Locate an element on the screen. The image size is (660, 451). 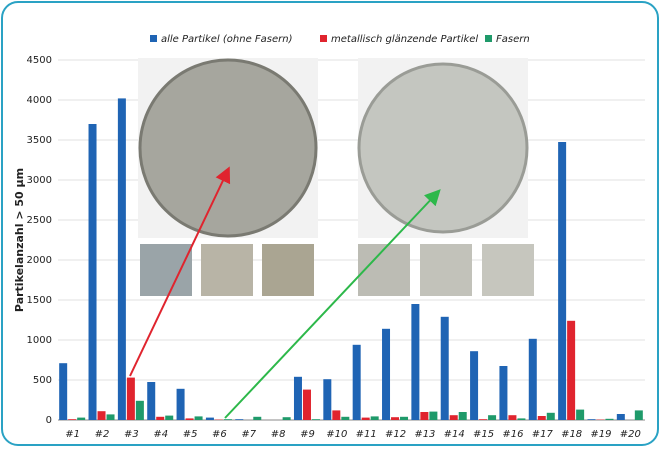
y-tick-label: 1500 is located at coordinates (39, 300).